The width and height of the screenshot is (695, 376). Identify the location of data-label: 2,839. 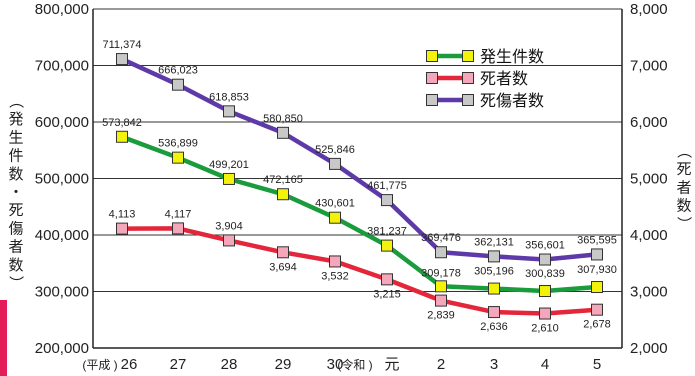
(441, 316).